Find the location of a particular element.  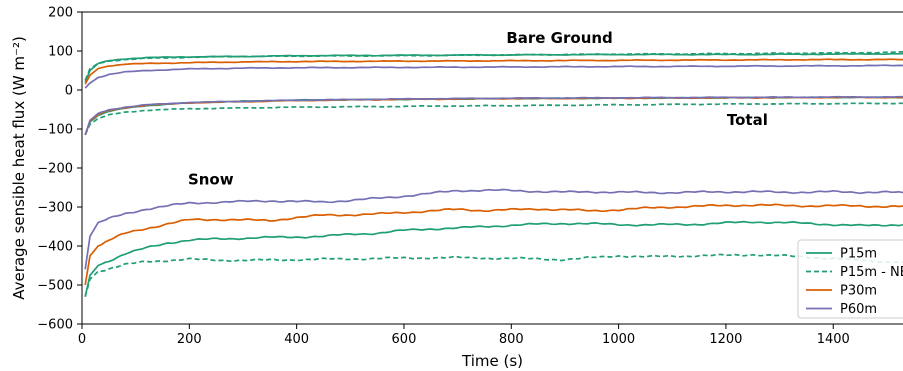

x-tick-label: 400 is located at coordinates (296, 339).